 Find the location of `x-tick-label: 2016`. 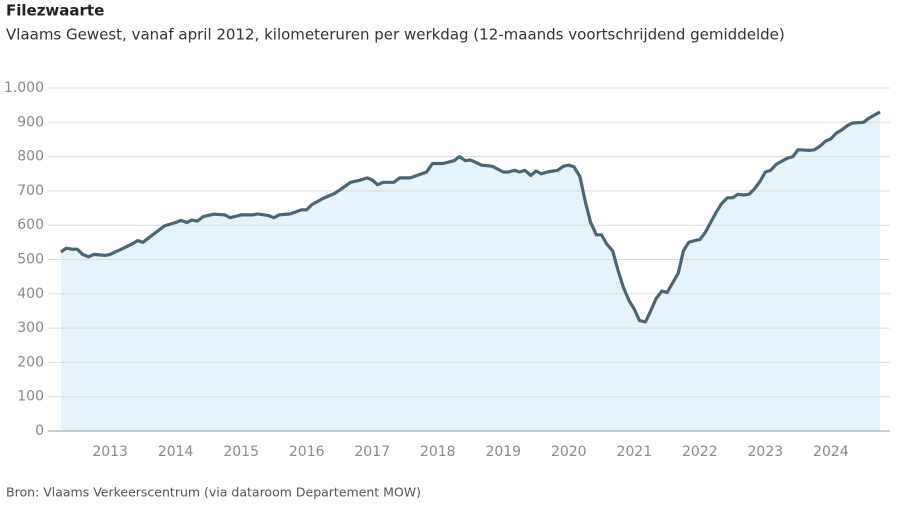

x-tick-label: 2016 is located at coordinates (307, 452).